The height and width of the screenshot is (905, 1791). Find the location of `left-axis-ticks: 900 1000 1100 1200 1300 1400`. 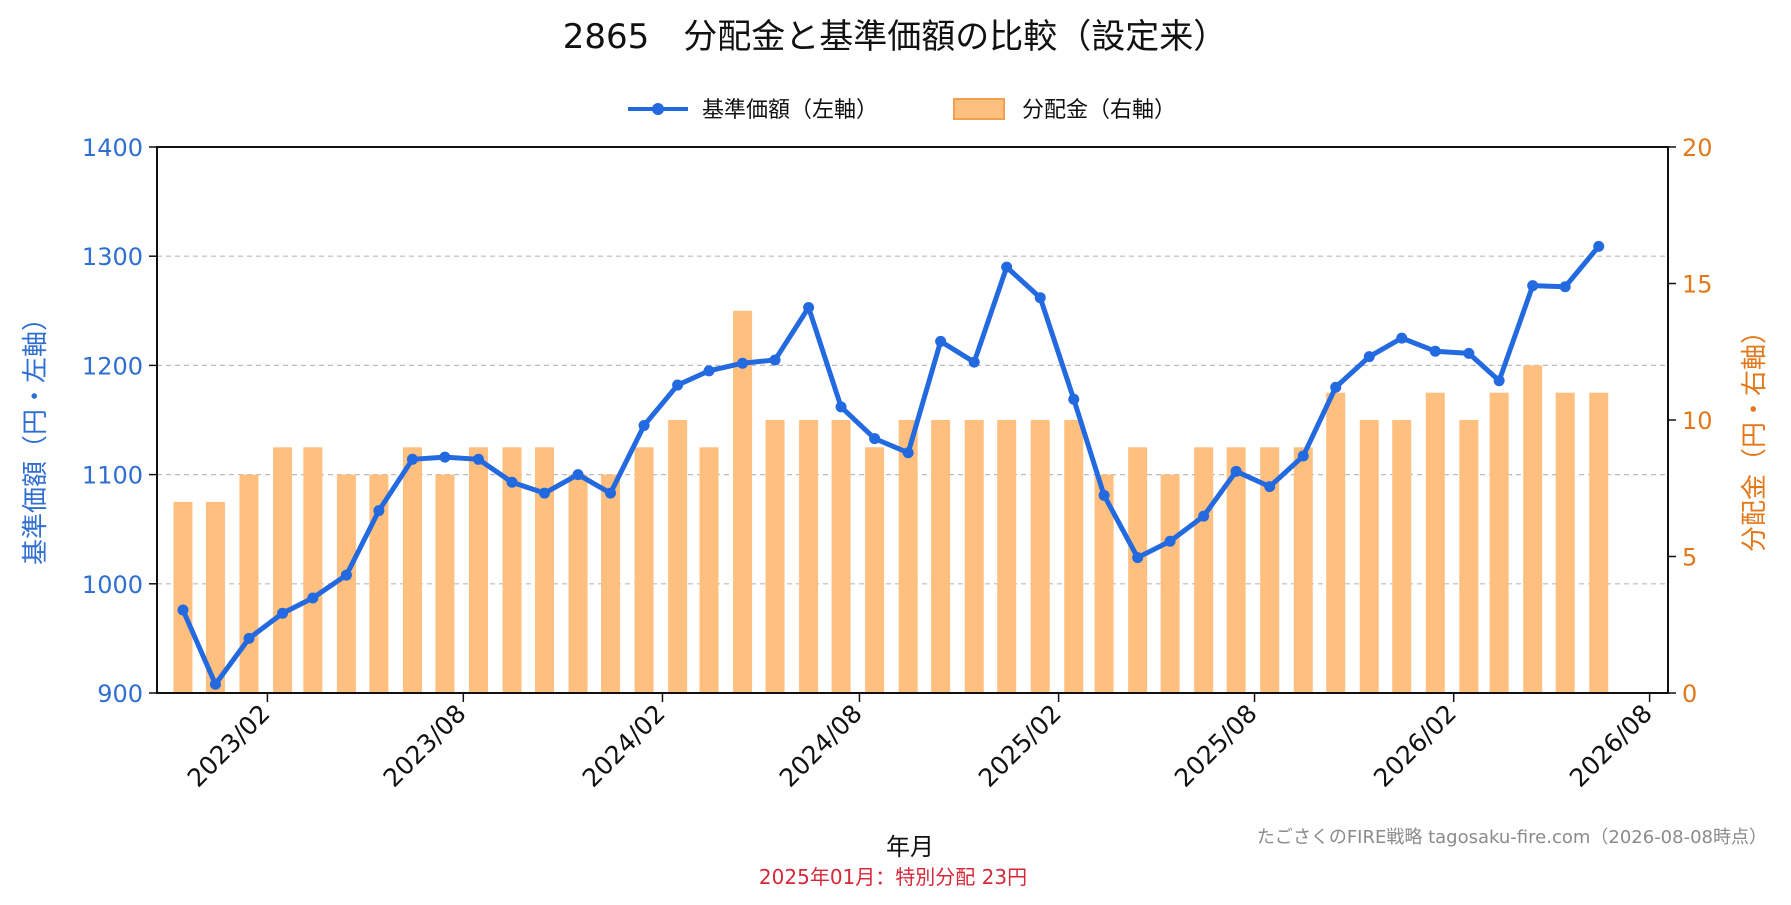

left-axis-ticks: 900 1000 1100 1200 1300 1400 is located at coordinates (119, 421).